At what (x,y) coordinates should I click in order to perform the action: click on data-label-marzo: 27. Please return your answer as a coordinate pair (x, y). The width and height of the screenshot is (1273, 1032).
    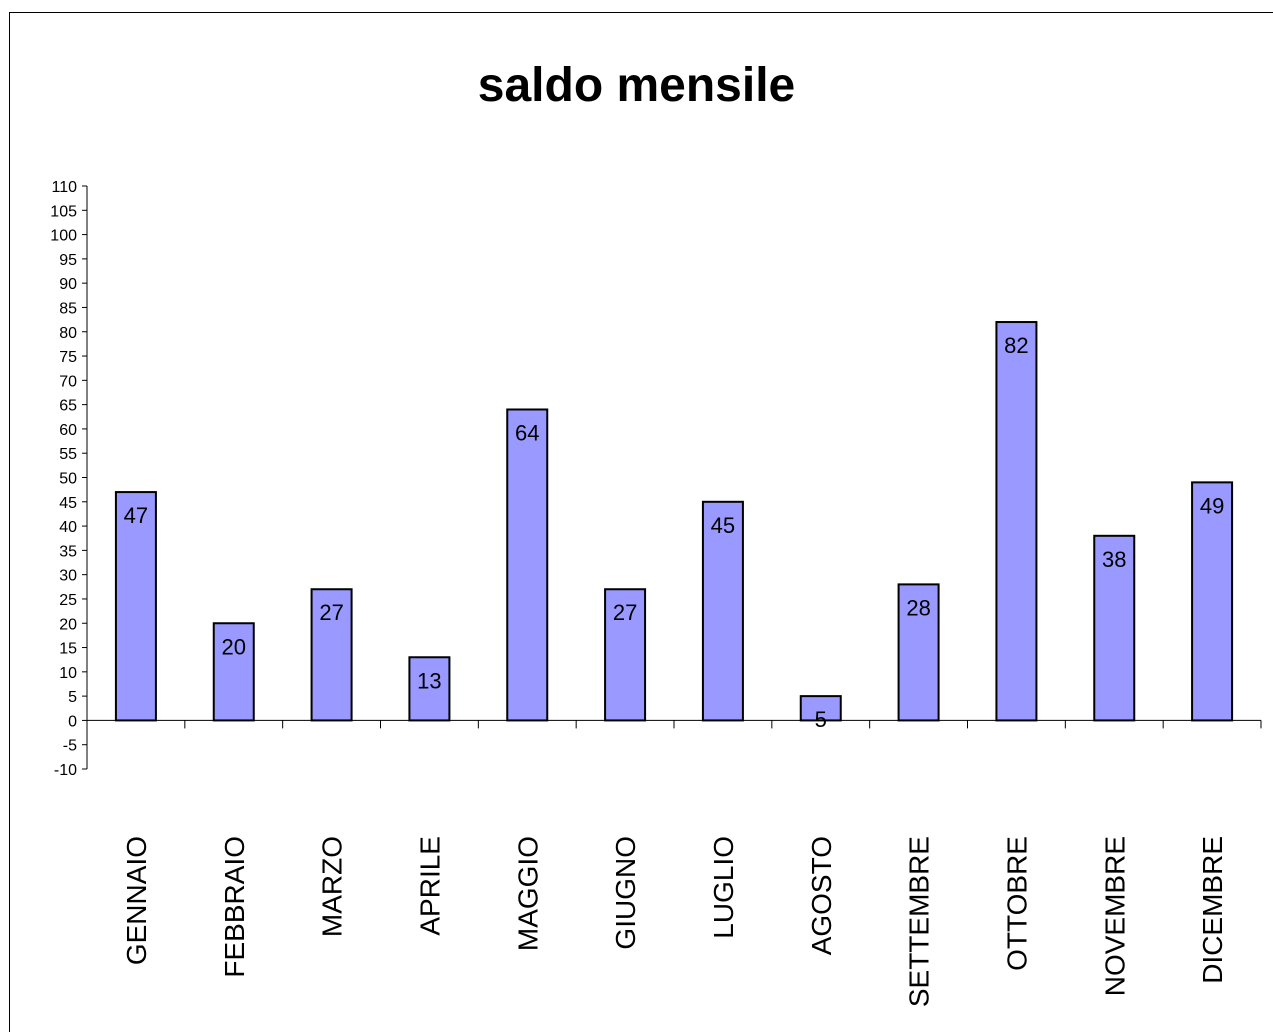
    Looking at the image, I should click on (331, 612).